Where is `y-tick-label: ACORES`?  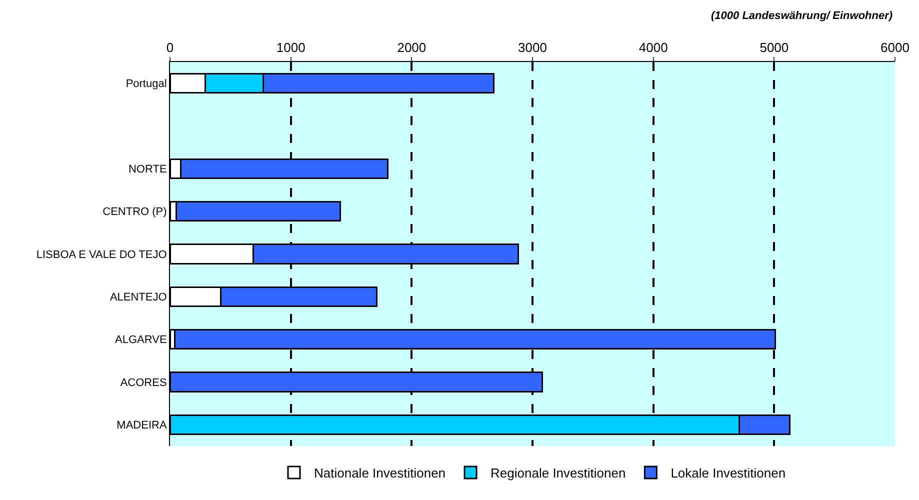
y-tick-label: ACORES is located at coordinates (143, 382).